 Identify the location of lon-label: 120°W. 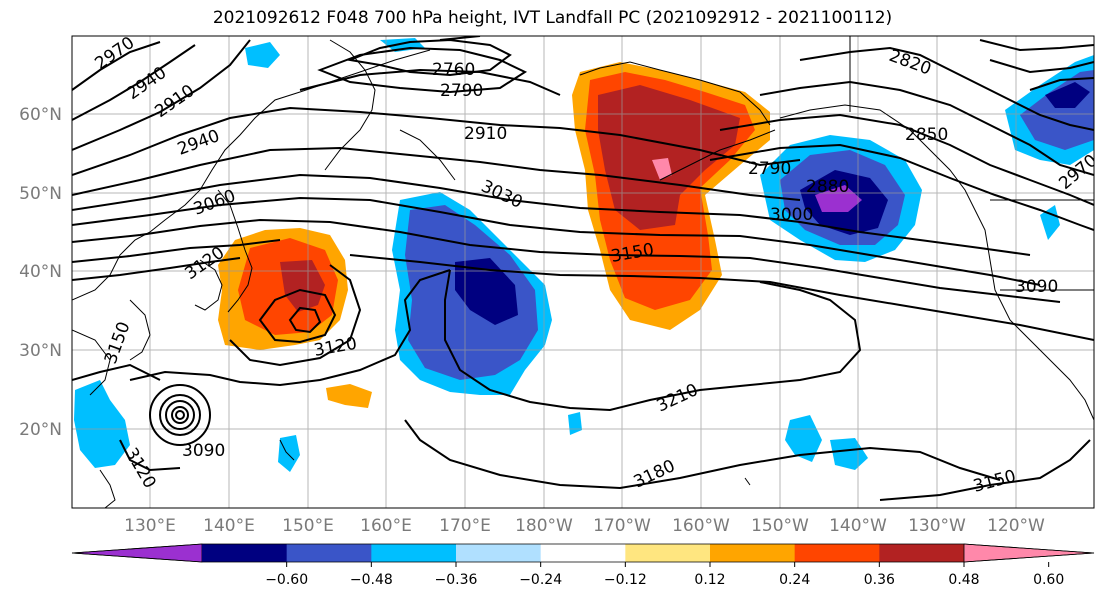
(1016, 526).